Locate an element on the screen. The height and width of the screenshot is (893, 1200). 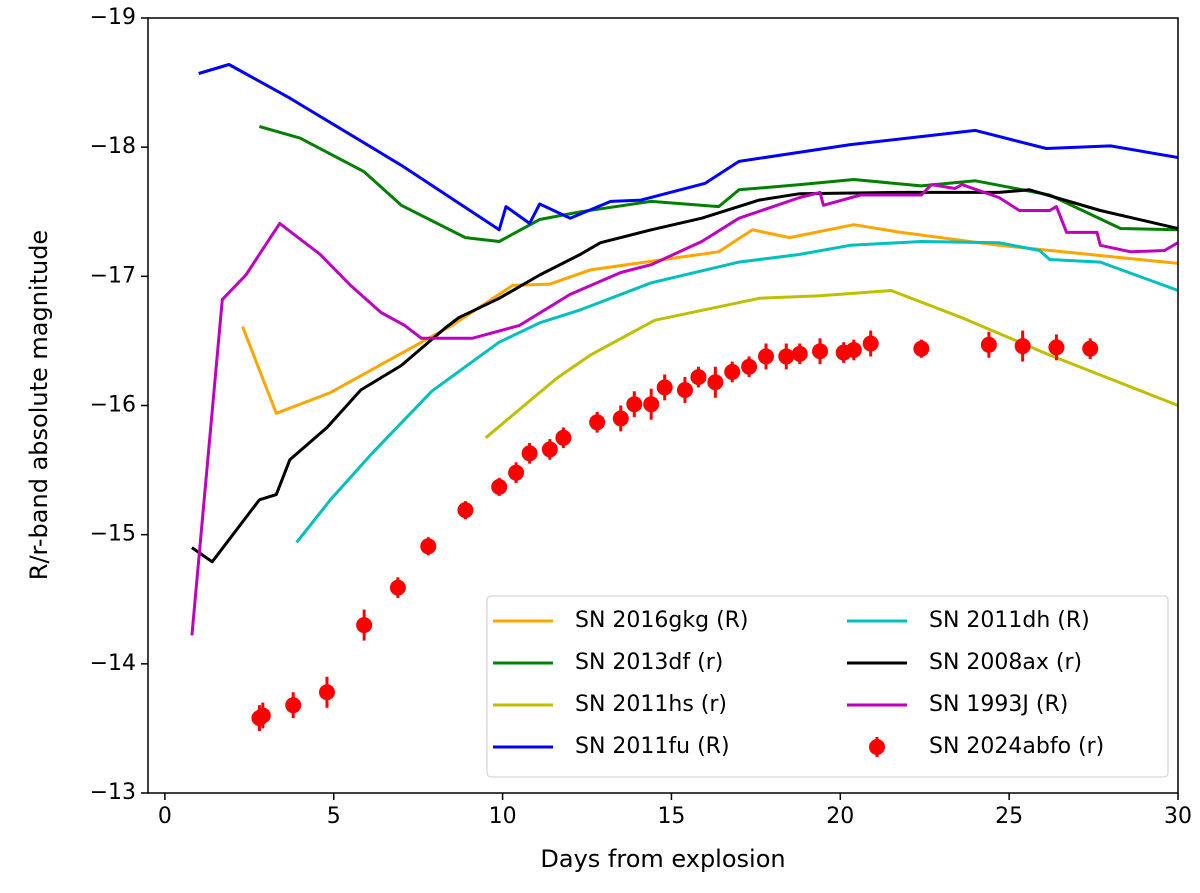
y-tick-label: −19 is located at coordinates (113, 17).